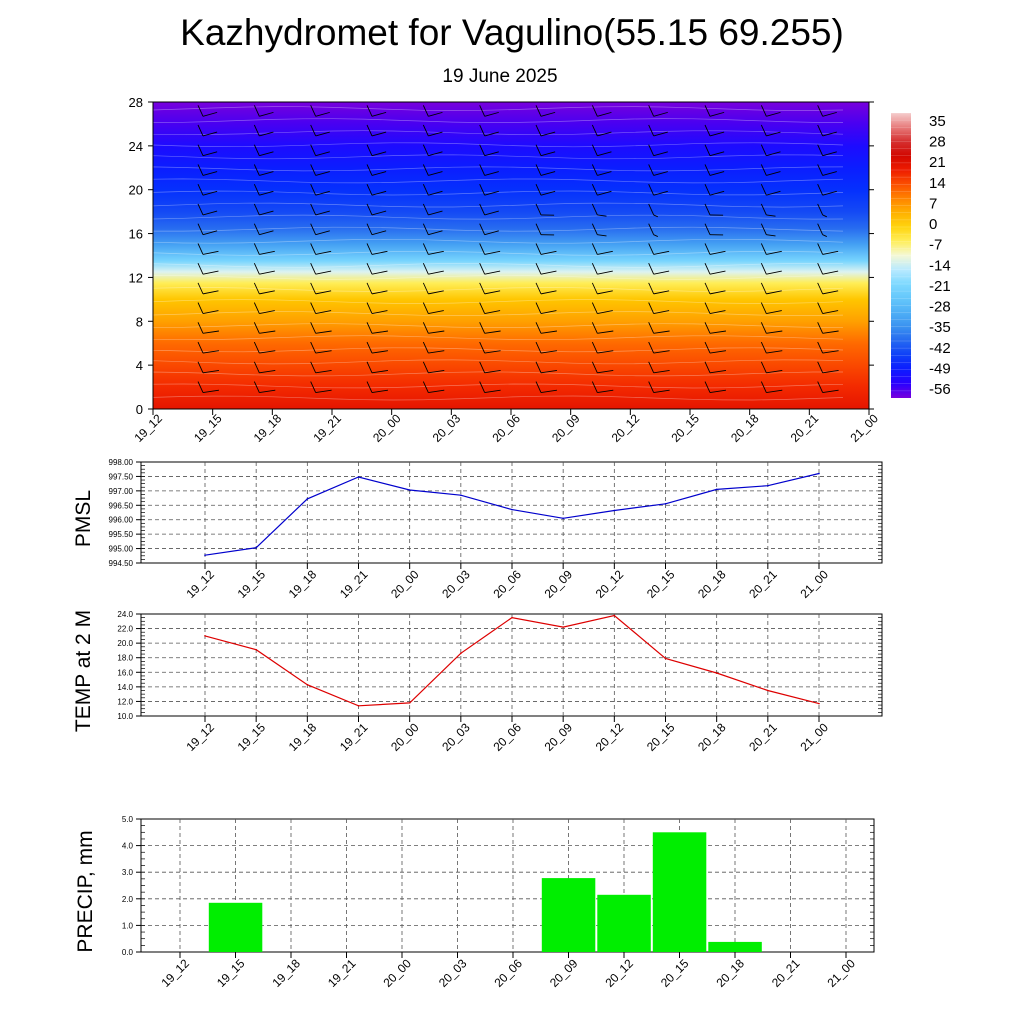 The image size is (1024, 1024). What do you see at coordinates (121, 534) in the screenshot?
I see `y-tick-label: 995.50` at bounding box center [121, 534].